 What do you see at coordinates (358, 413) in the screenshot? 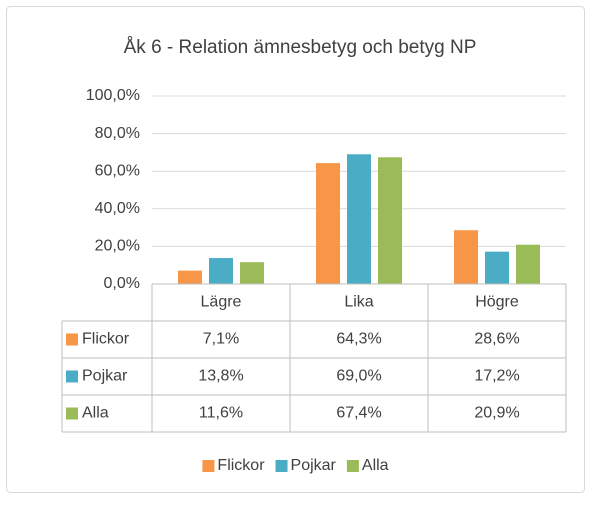
I see `table-cell: 67,4%` at bounding box center [358, 413].